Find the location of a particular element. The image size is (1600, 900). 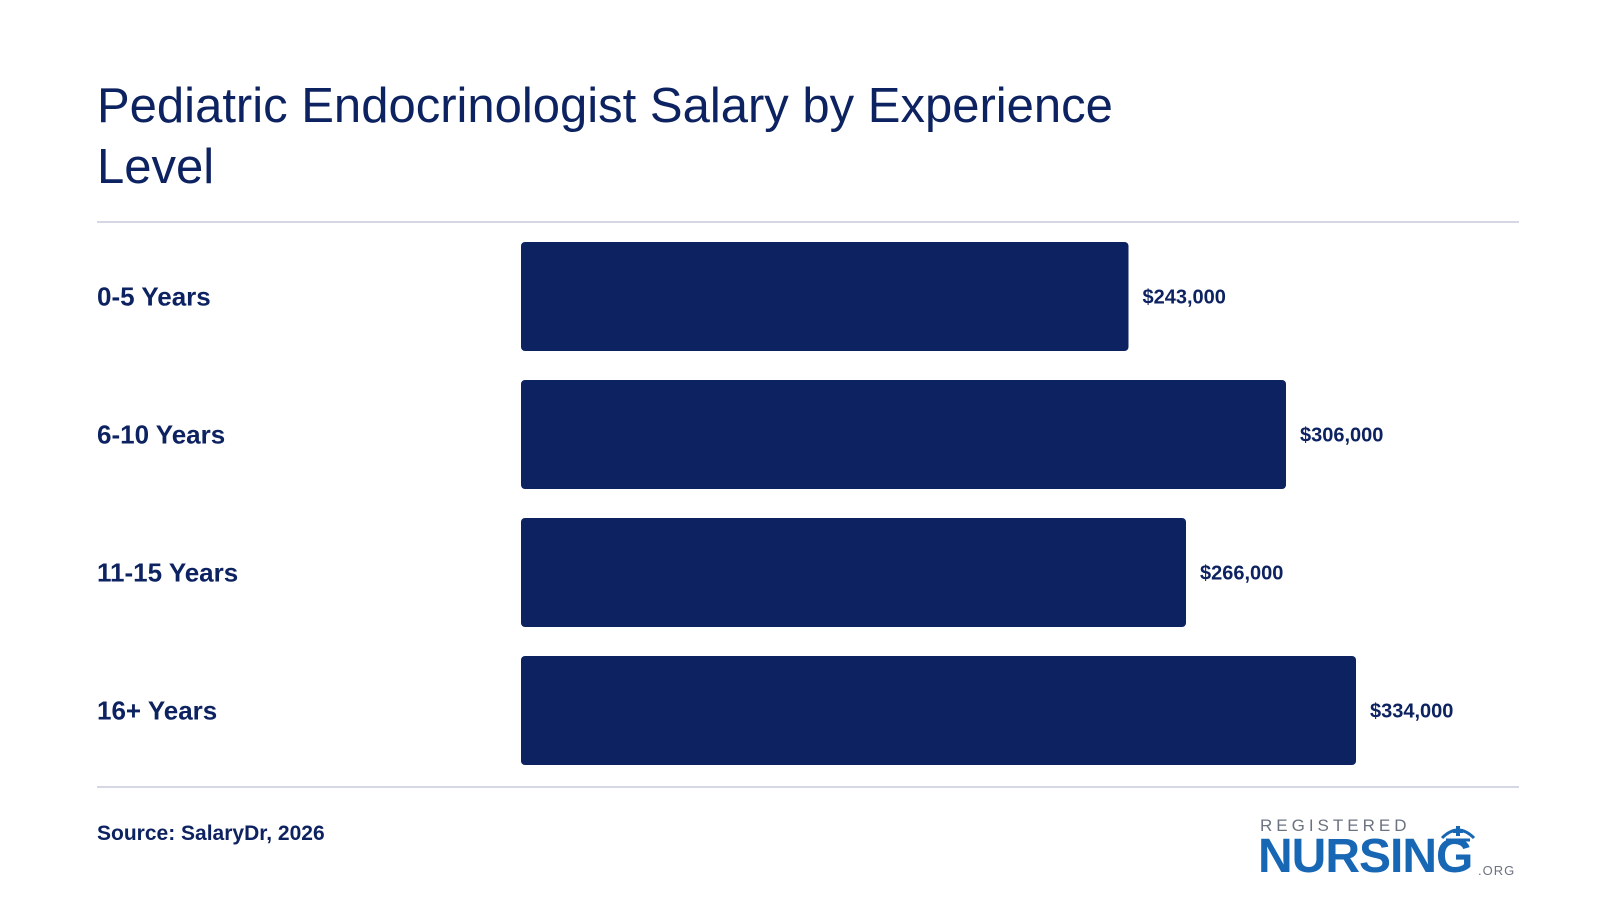

logo-org-text: .ORG is located at coordinates (1497, 870).